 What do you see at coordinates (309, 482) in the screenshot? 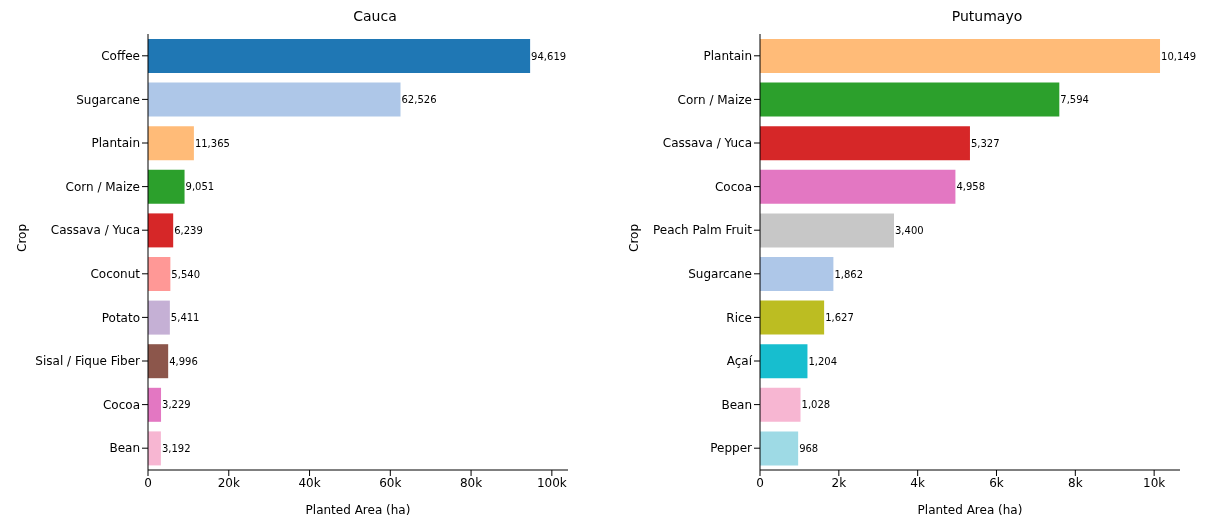
I see `x-tick-label: 40k` at bounding box center [309, 482].